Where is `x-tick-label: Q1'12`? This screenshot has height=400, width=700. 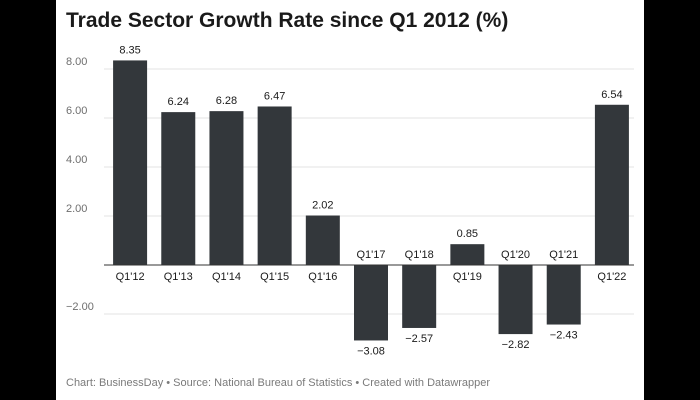 x-tick-label: Q1'12 is located at coordinates (130, 277).